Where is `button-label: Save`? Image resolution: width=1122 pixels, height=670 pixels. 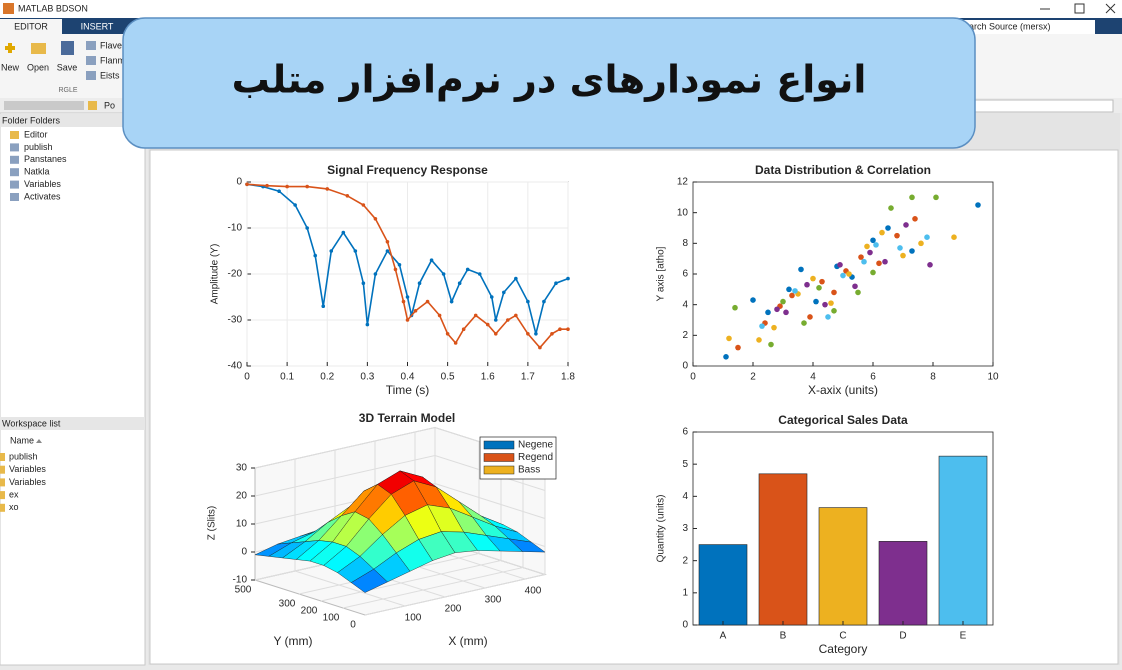 button-label: Save is located at coordinates (67, 67).